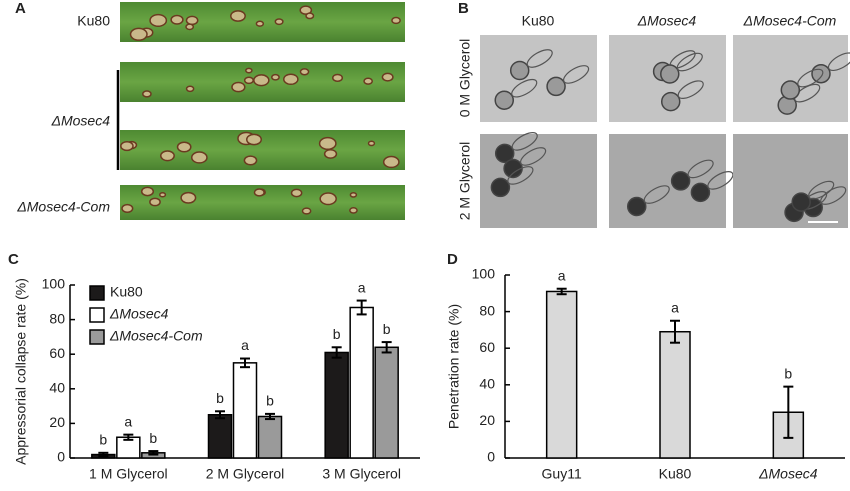 Image resolution: width=850 pixels, height=491 pixels. Describe the element at coordinates (126, 292) in the screenshot. I see `legend-label: Ku80` at that location.